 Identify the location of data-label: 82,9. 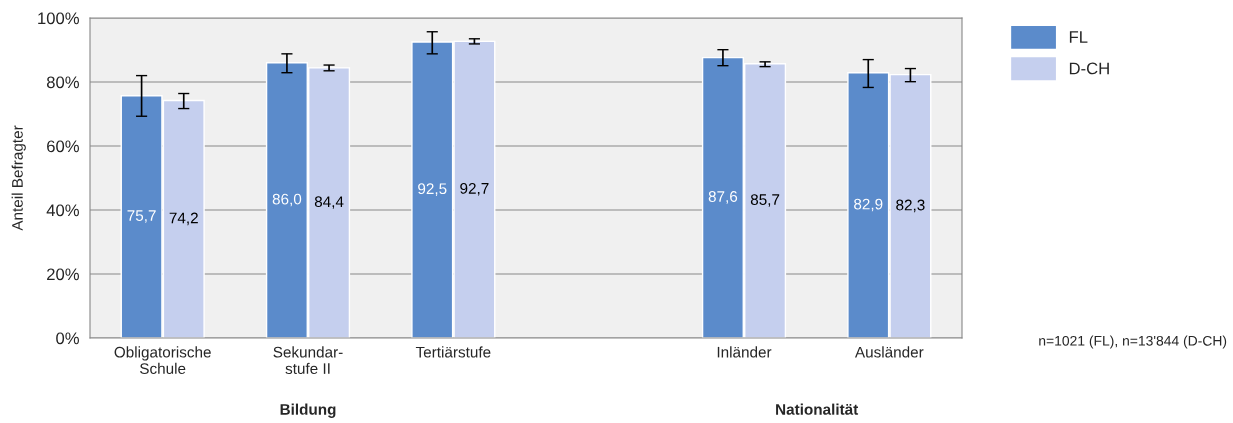
(868, 205).